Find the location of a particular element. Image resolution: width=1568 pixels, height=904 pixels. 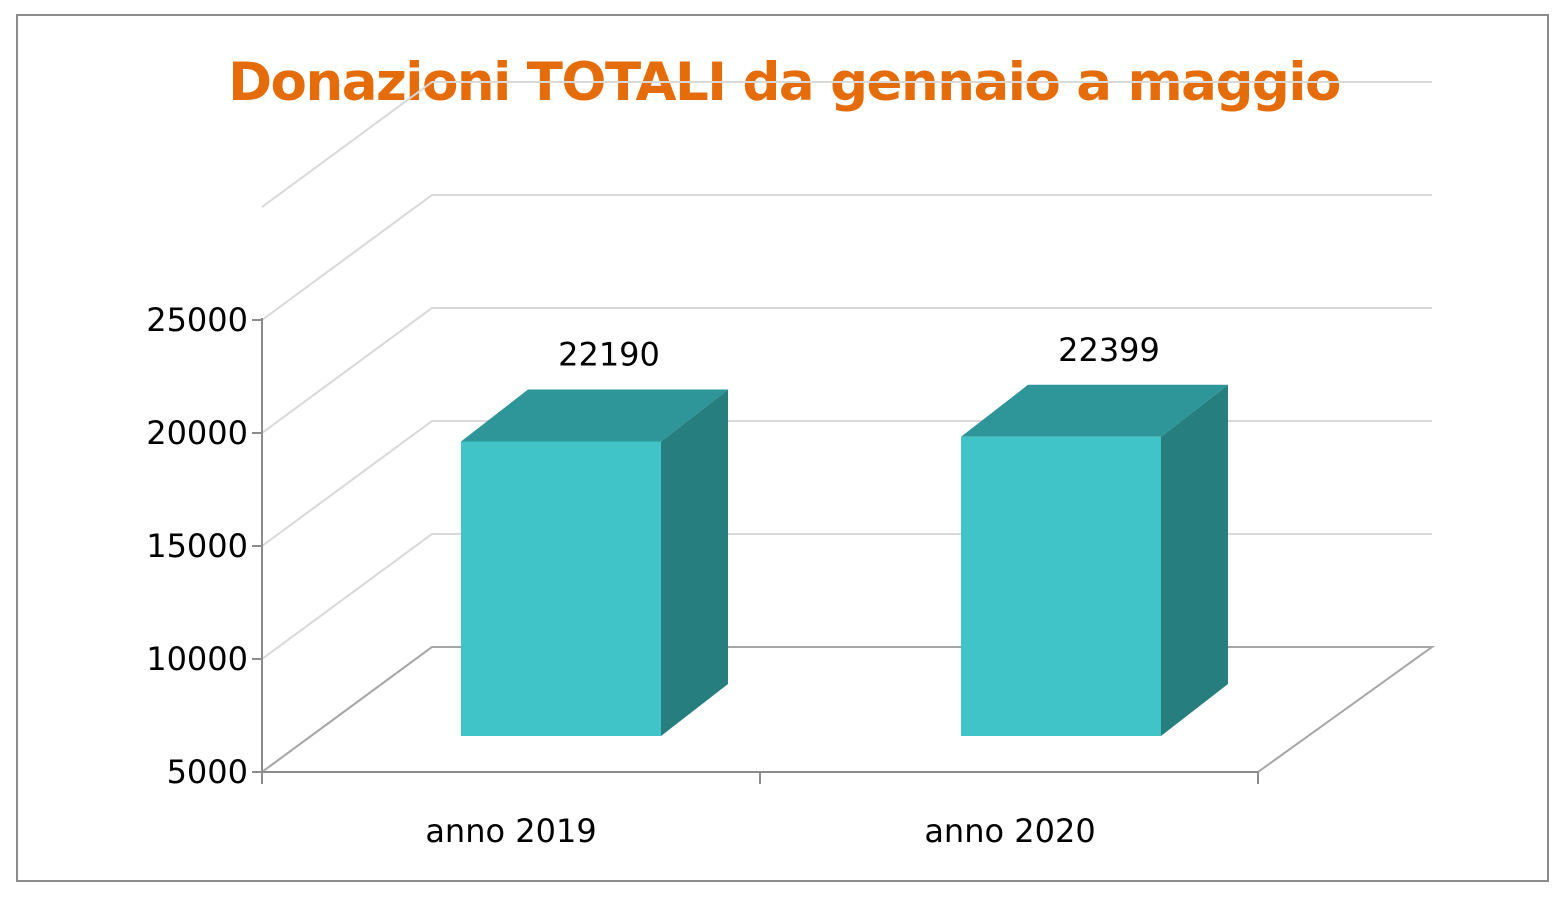

y-tick-label: 15000 is located at coordinates (197, 546).